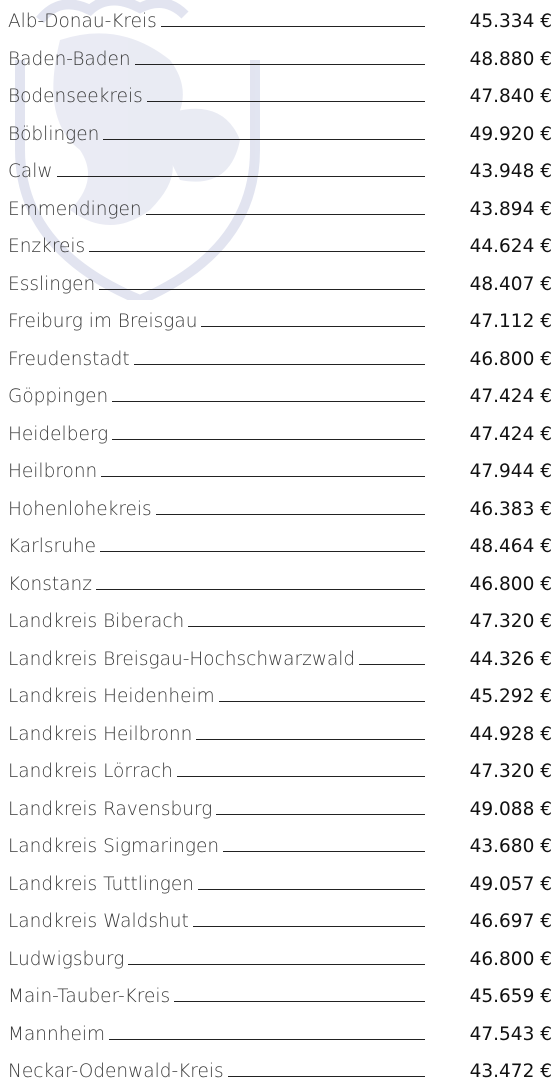  Describe the element at coordinates (53, 472) in the screenshot. I see `district-name: Heilbronn` at that location.